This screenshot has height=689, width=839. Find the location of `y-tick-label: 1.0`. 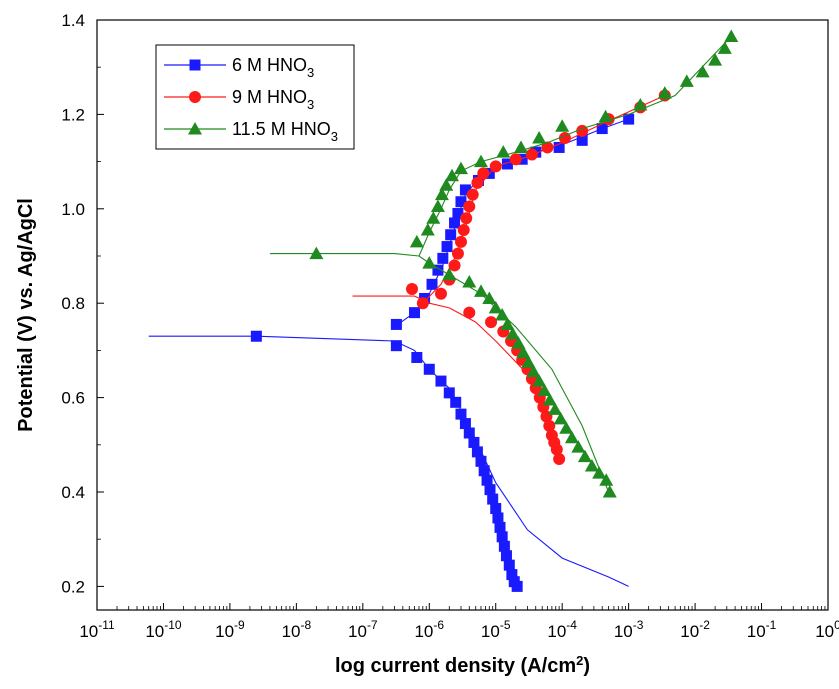

y-tick-label: 1.0 is located at coordinates (73, 209).